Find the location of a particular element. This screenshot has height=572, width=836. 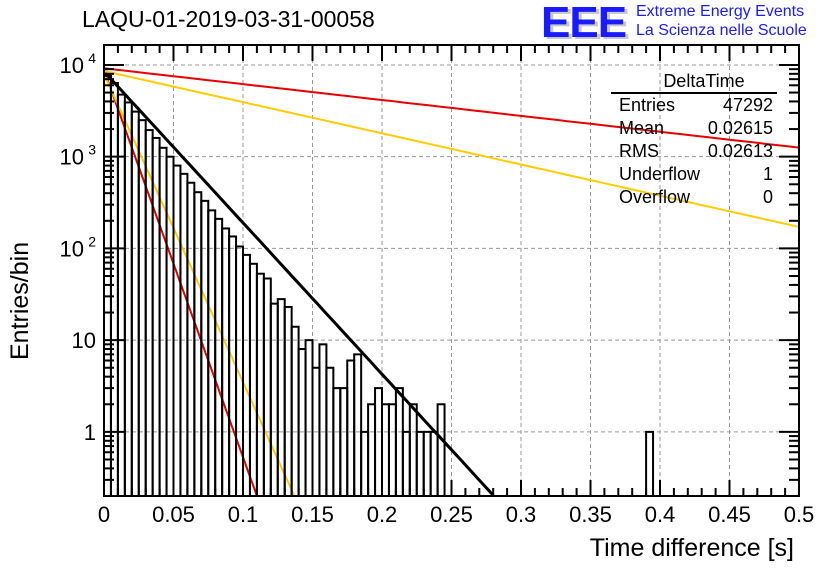

stats-value: 0.02613 is located at coordinates (740, 151).